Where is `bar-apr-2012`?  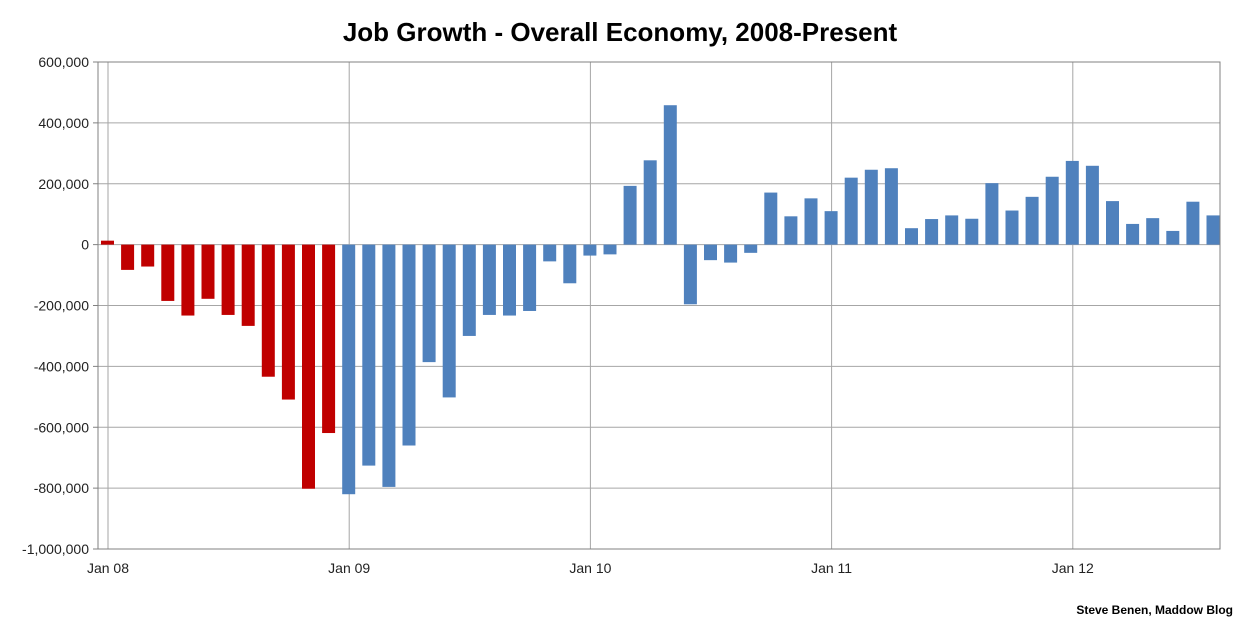 bar-apr-2012 is located at coordinates (1133, 234).